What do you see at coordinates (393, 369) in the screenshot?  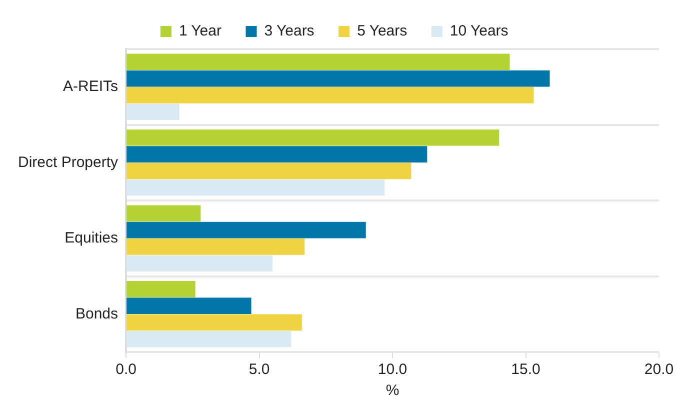 I see `x-tick-label: 10.0` at bounding box center [393, 369].